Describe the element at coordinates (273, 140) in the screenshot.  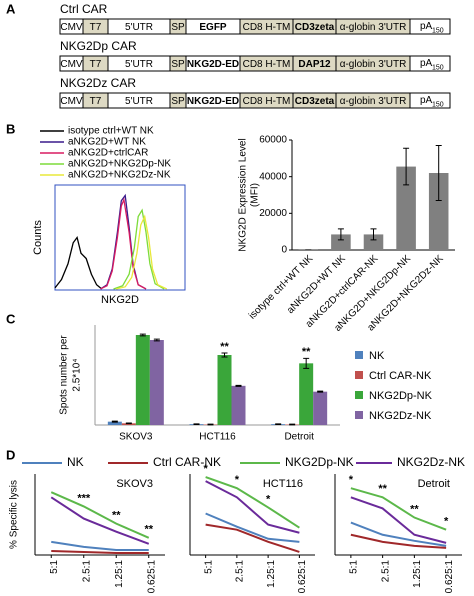
I see `y-tick-label: 60000` at that location.